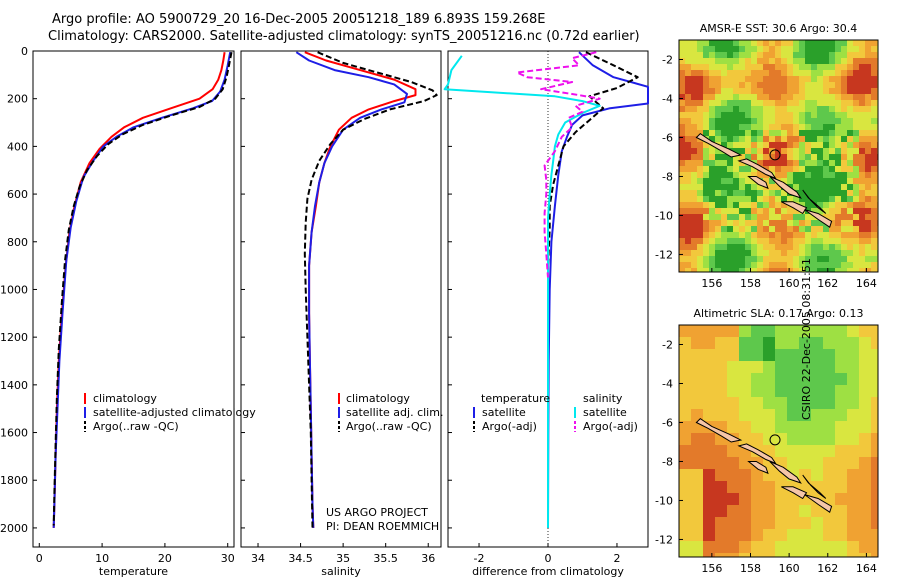 Image resolution: width=900 pixels, height=580 pixels. Describe the element at coordinates (667, 383) in the screenshot. I see `y-tick-label: -4` at that location.